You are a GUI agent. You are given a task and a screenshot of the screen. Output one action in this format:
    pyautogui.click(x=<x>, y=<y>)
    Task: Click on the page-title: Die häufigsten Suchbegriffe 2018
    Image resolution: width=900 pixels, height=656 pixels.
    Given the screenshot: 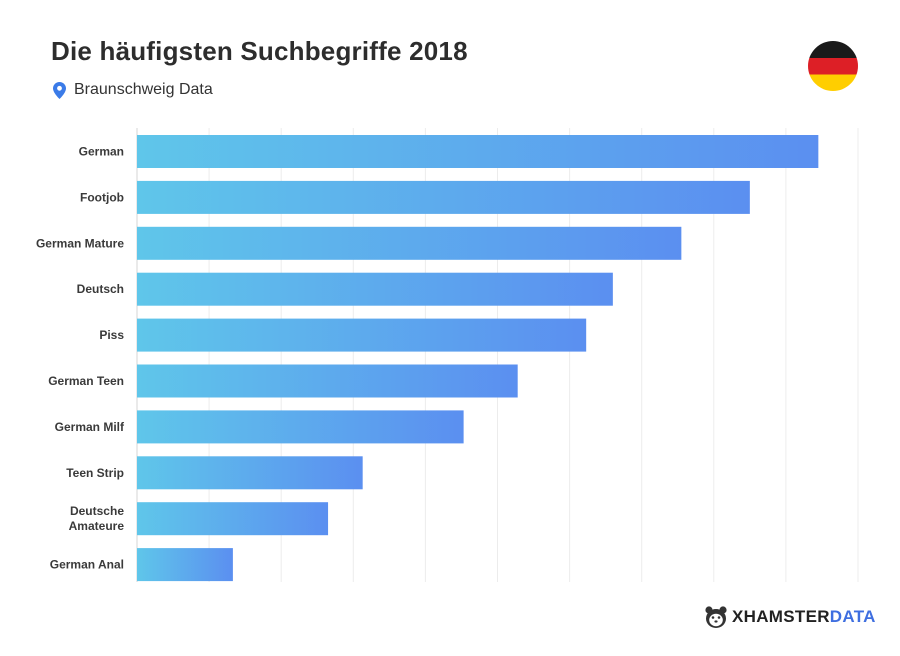 What is the action you would take?
    pyautogui.click(x=259, y=51)
    